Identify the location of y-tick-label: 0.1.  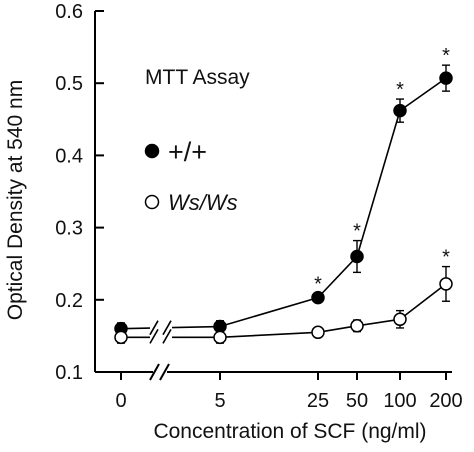
(69, 373).